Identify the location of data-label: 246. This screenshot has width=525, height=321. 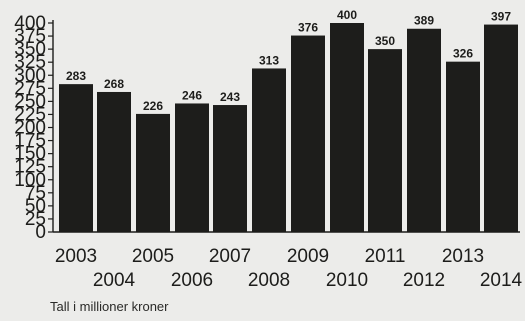
(192, 95).